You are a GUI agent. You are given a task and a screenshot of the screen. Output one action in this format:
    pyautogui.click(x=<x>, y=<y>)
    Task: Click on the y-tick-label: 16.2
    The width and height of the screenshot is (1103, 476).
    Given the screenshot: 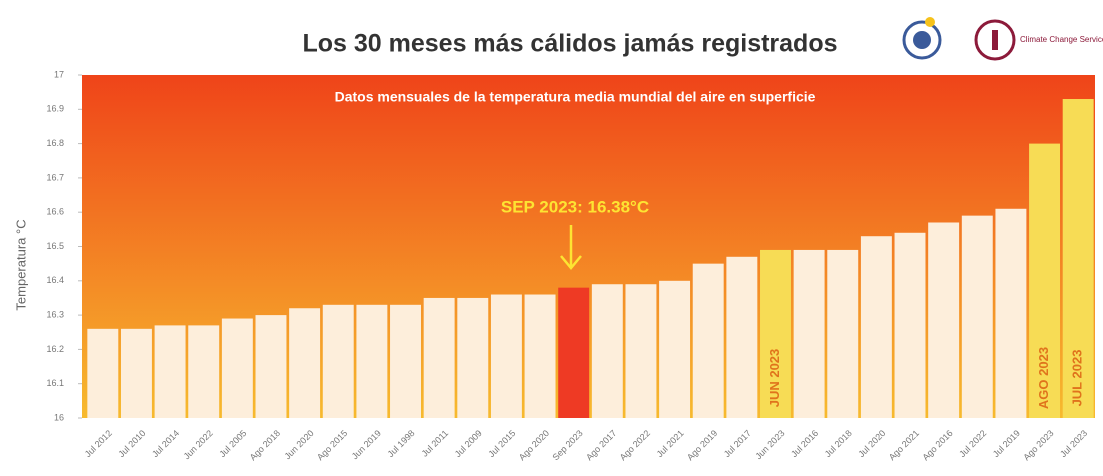 What is the action you would take?
    pyautogui.click(x=55, y=349)
    